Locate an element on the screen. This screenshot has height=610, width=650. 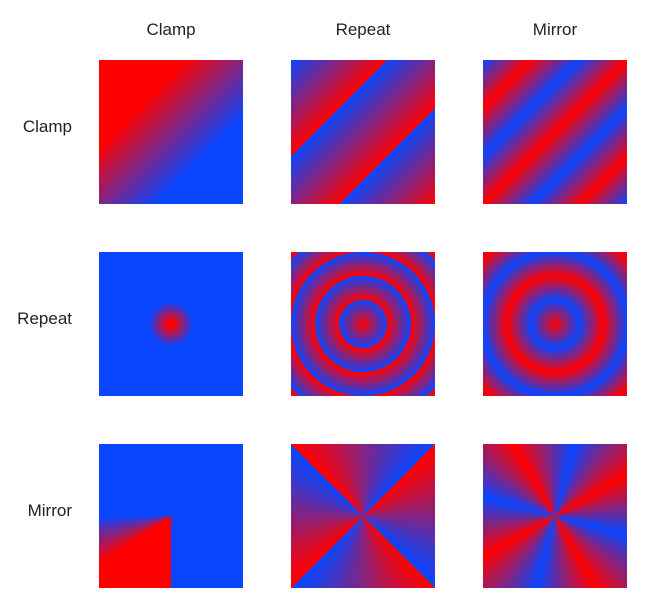
radial-gradient-mirror-swatch is located at coordinates (555, 324).